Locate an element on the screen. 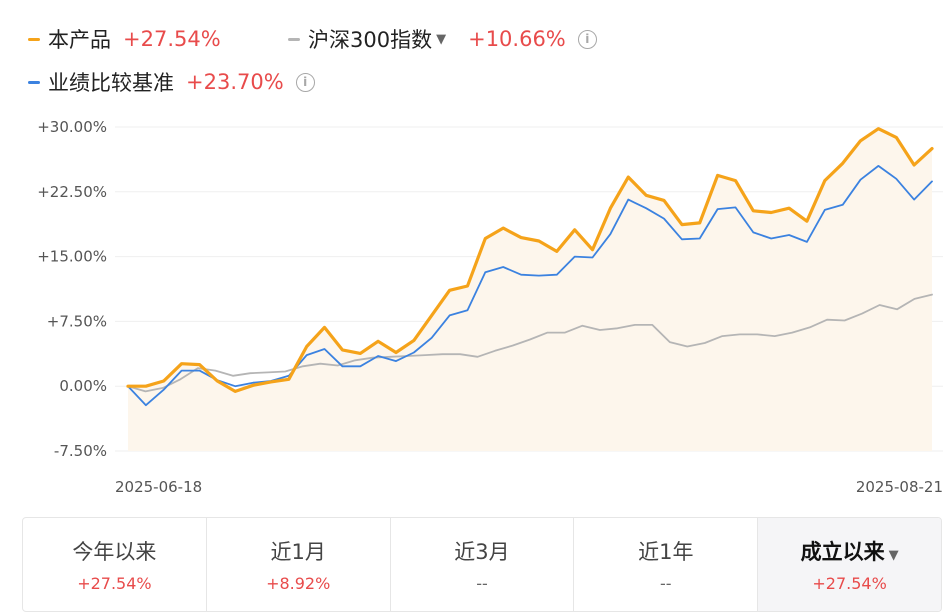 The height and width of the screenshot is (615, 946). index-name: 沪深300指数 is located at coordinates (370, 40).